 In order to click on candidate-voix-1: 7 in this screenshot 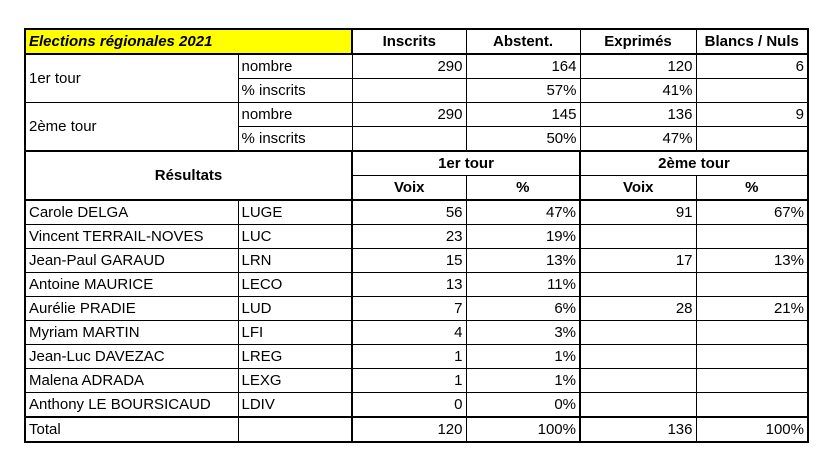, I will do `click(409, 308)`.